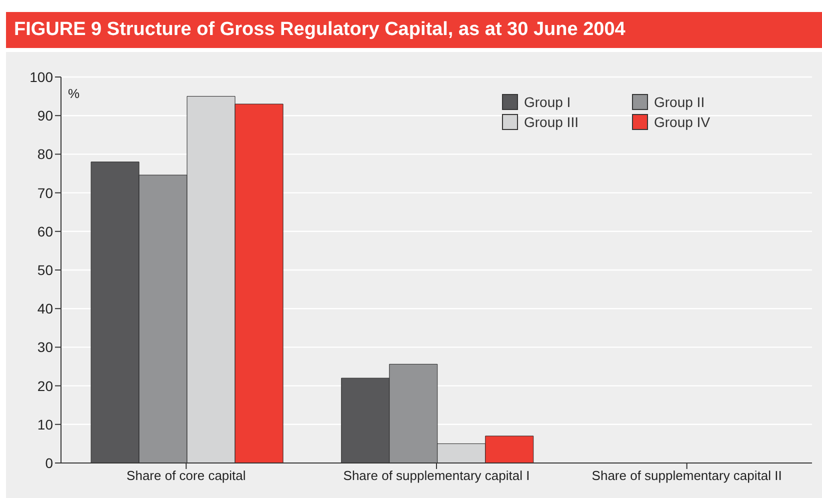  Describe the element at coordinates (45, 424) in the screenshot. I see `y-tick-label: 10` at that location.